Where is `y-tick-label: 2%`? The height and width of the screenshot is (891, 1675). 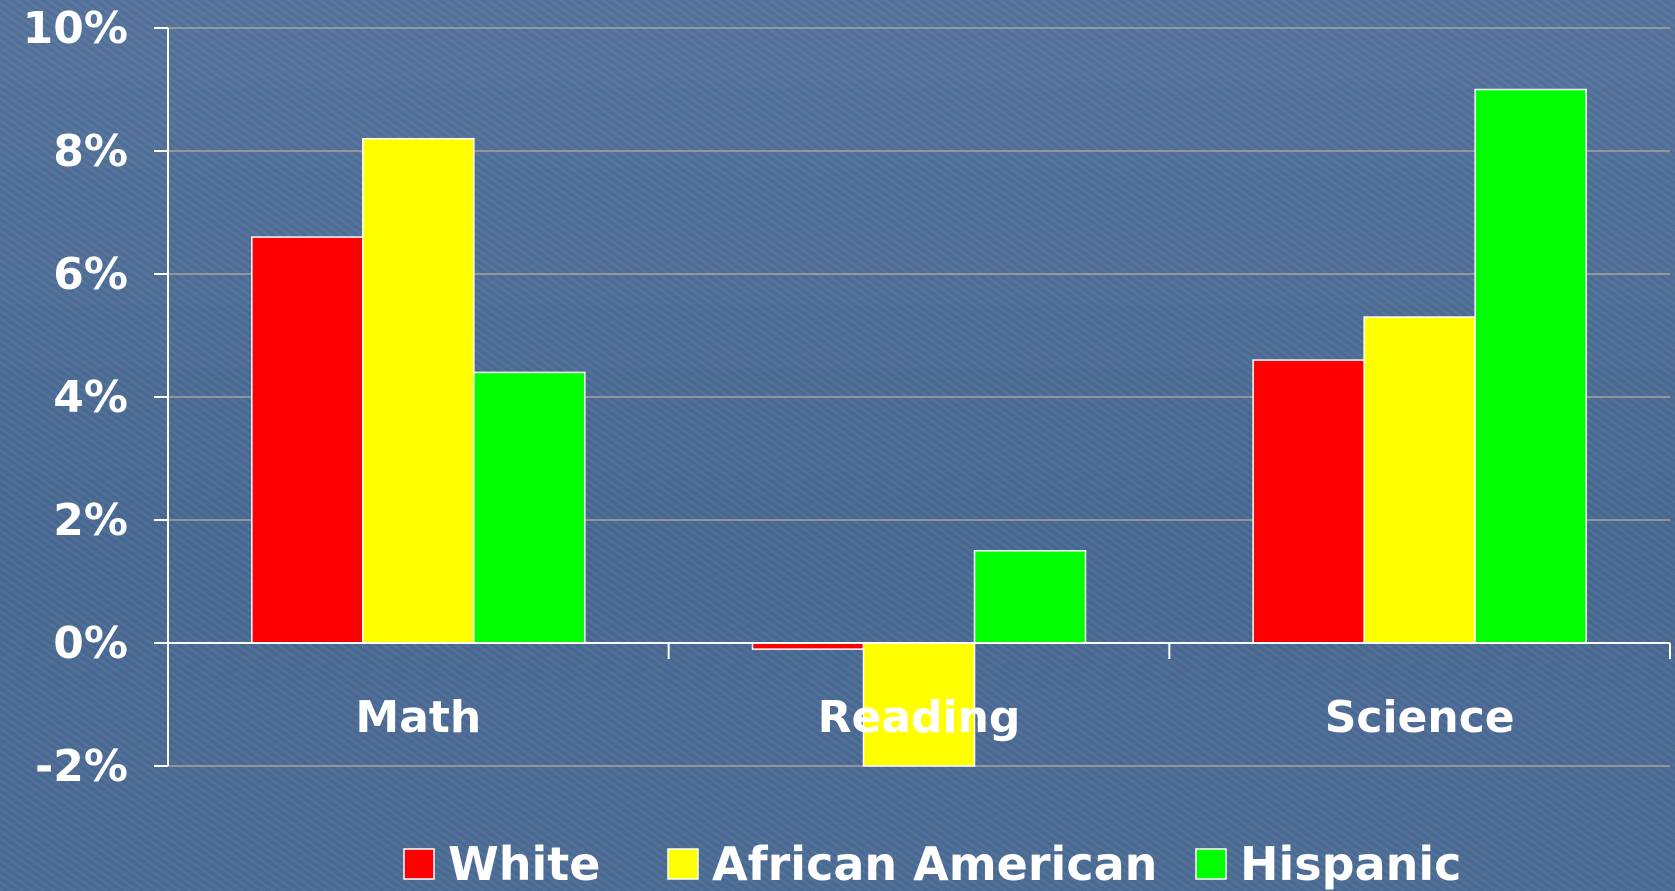
y-tick-label: 2% is located at coordinates (90, 520).